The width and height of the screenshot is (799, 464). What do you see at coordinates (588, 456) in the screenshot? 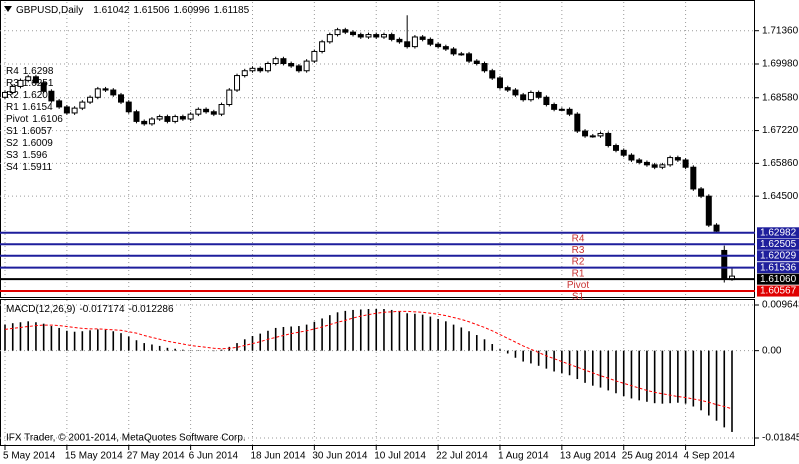
I see `x-tick-label: 13 Aug 2014` at bounding box center [588, 456].